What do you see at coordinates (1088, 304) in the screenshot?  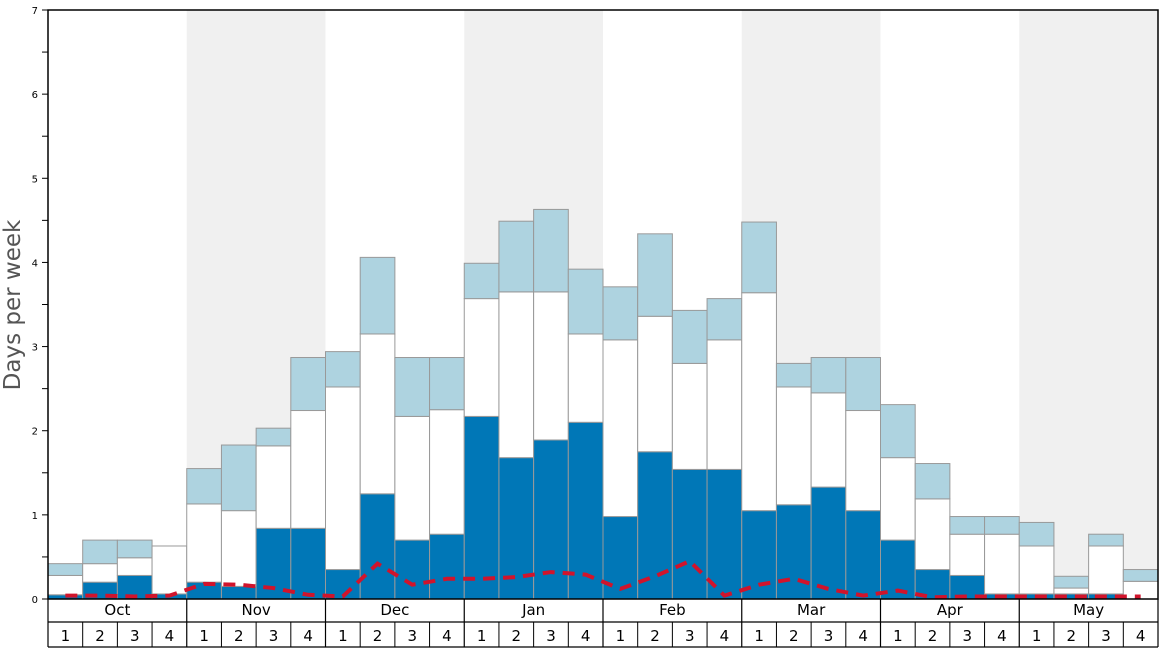 I see `month-band-may` at bounding box center [1088, 304].